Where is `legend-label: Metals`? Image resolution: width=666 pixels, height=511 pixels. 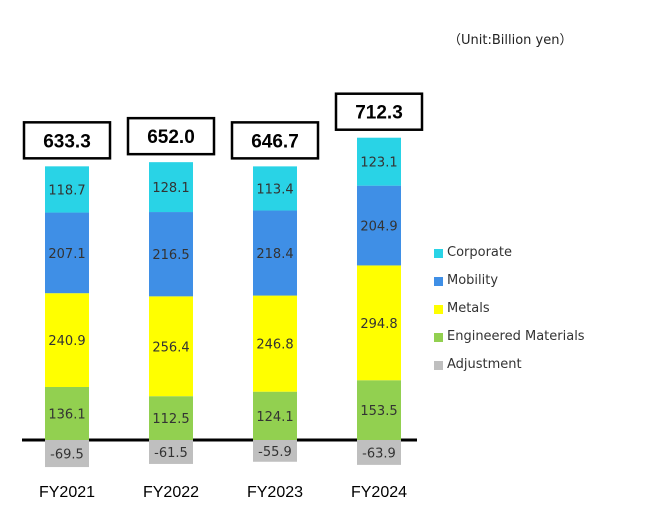
legend-label: Metals is located at coordinates (468, 308).